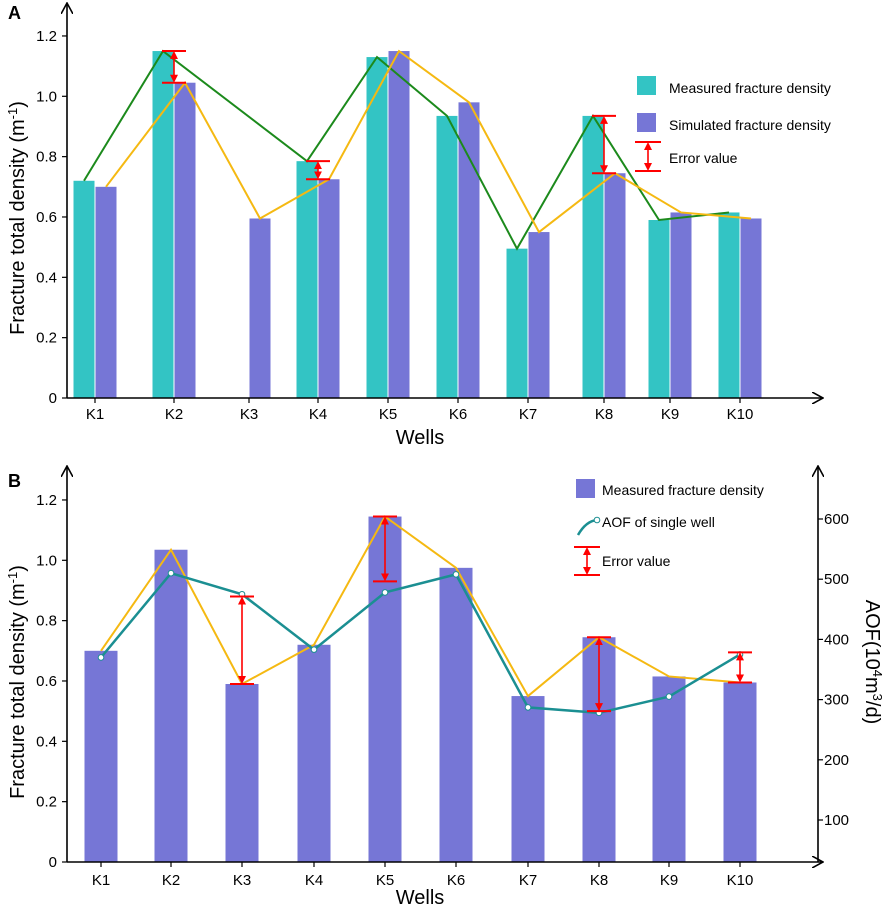 The width and height of the screenshot is (886, 910). I want to click on legend-aof-line-icon, so click(588, 526).